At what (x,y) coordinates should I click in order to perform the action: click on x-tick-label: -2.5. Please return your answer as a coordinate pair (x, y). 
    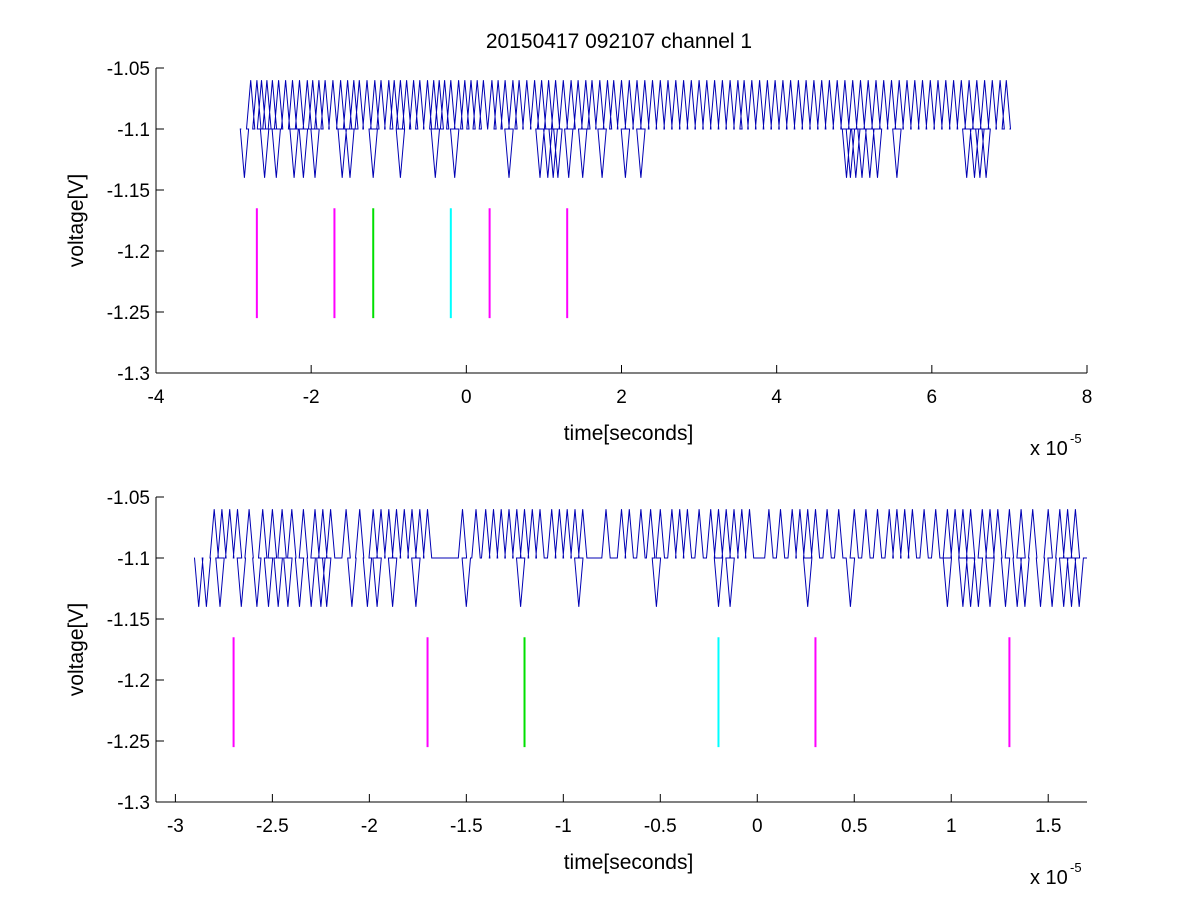
    Looking at the image, I should click on (272, 826).